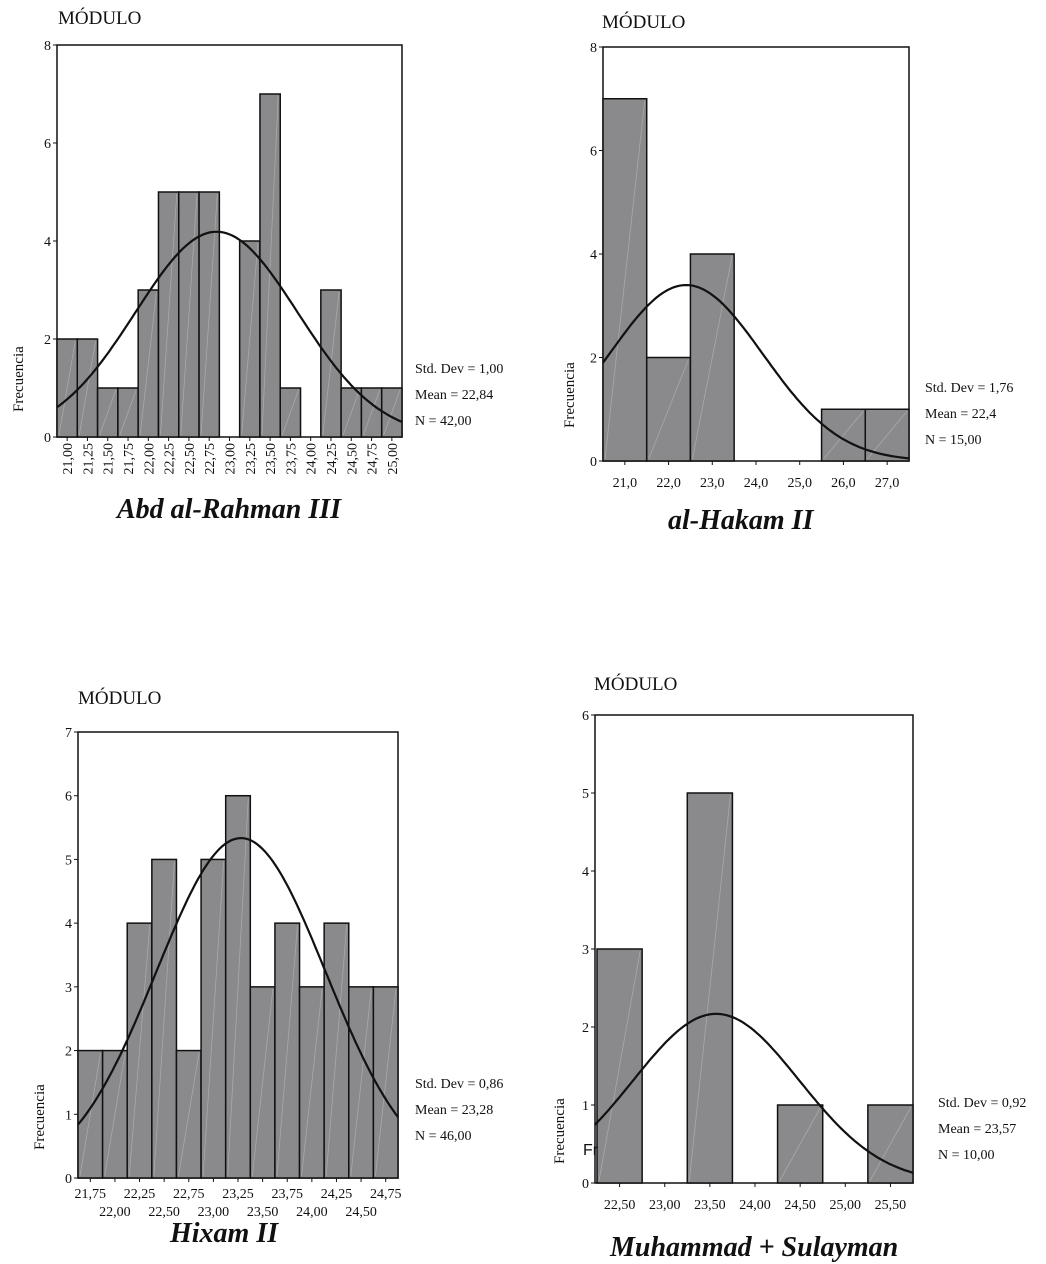  What do you see at coordinates (710, 1205) in the screenshot?
I see `panel4-x-tick-label: 23,50` at bounding box center [710, 1205].